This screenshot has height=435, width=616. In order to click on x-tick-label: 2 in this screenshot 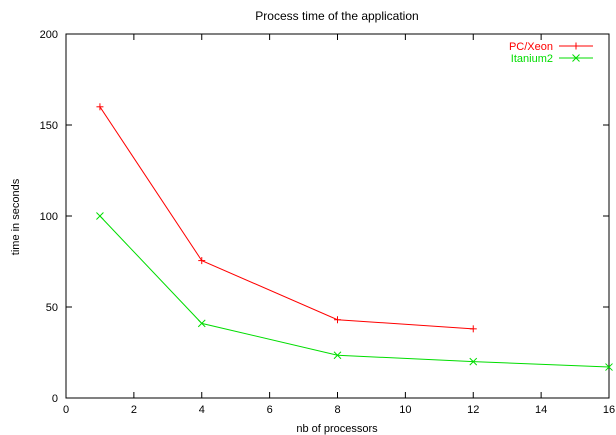, I will do `click(134, 410)`.